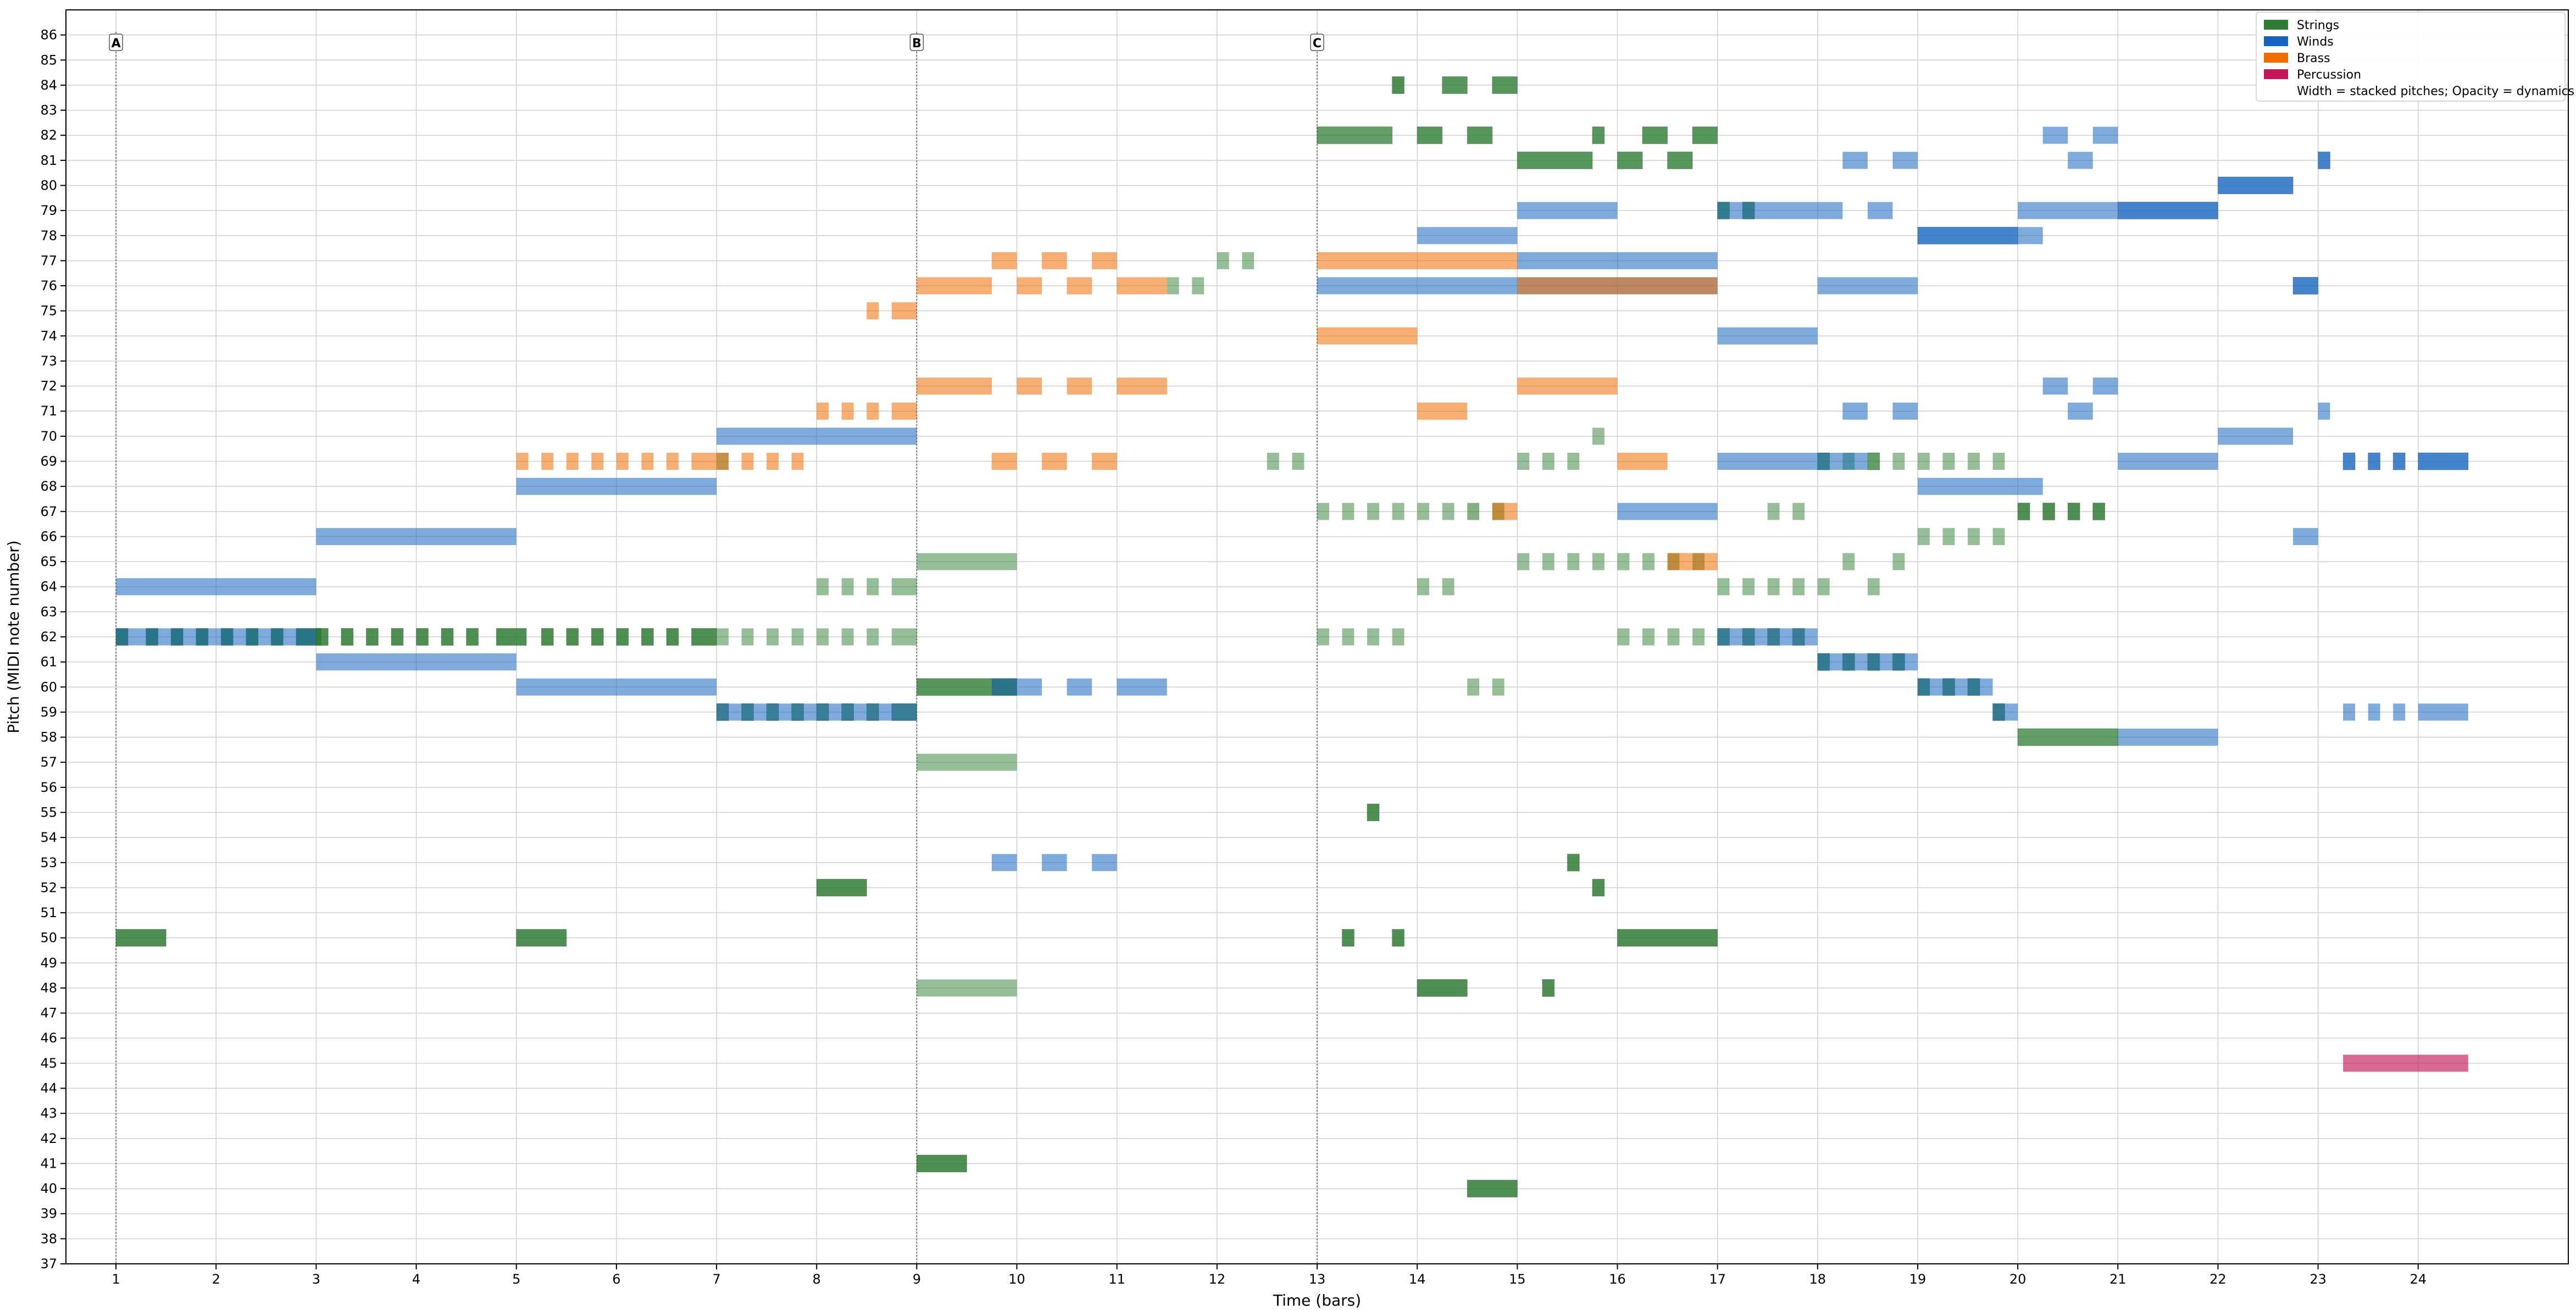 This screenshot has height=1310, width=2576. I want to click on y-tick-label: 39, so click(48, 1214).